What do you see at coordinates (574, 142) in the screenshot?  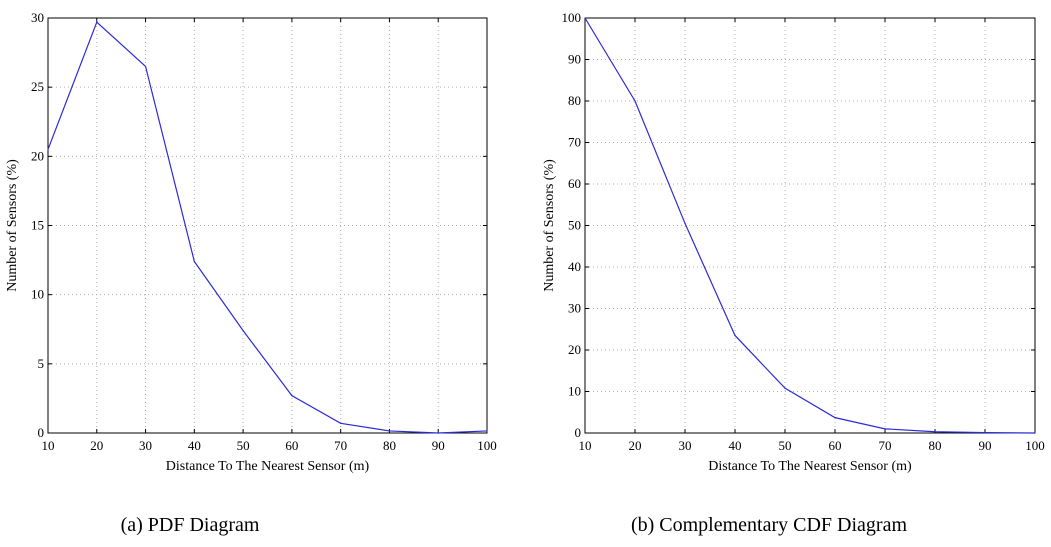 I see `y-tick-label: 70` at bounding box center [574, 142].